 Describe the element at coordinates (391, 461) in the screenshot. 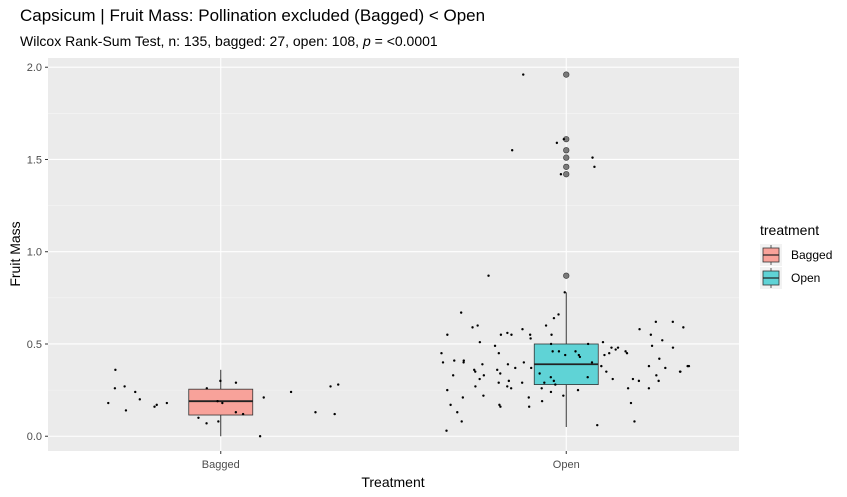

I see `x-axis: Bagged Open` at that location.